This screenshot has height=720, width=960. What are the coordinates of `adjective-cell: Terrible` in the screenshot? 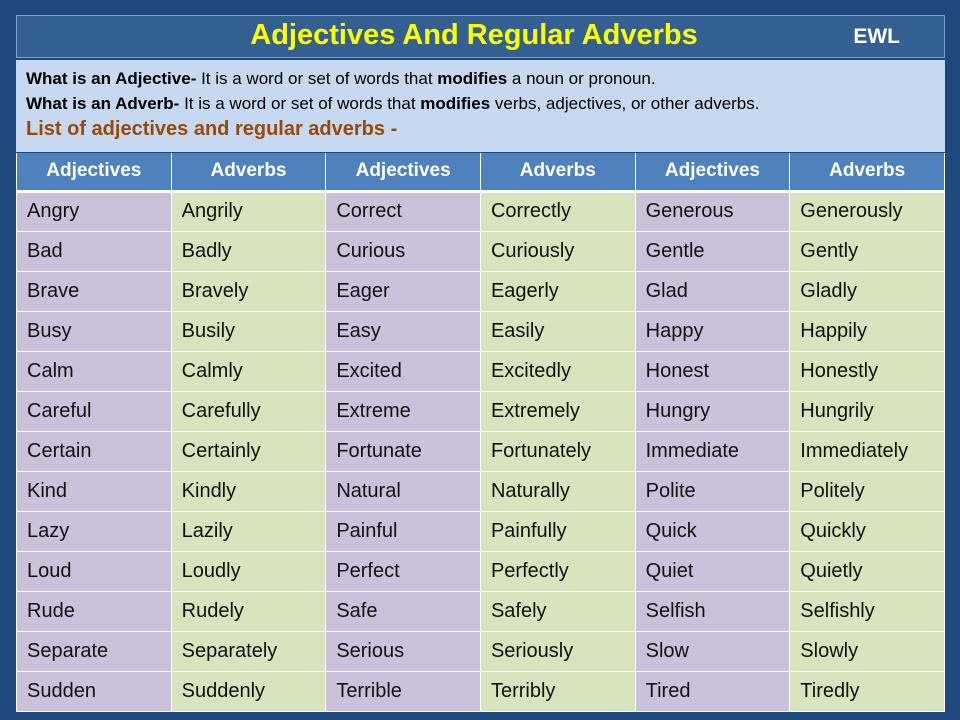 It's located at (403, 691).